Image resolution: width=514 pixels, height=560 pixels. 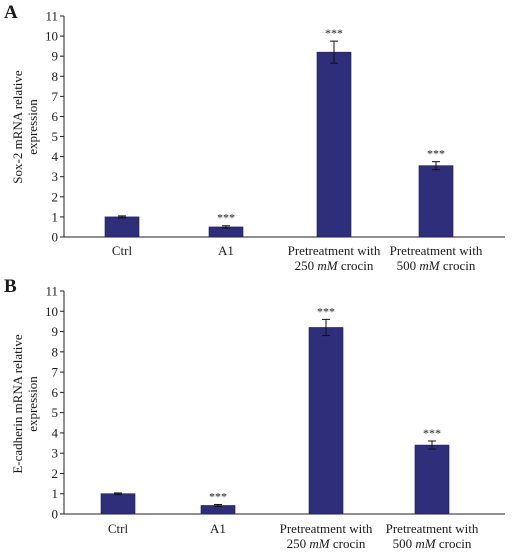 What do you see at coordinates (17, 404) in the screenshot?
I see `y-axis-label-line: E-cadherin mRNA relative` at bounding box center [17, 404].